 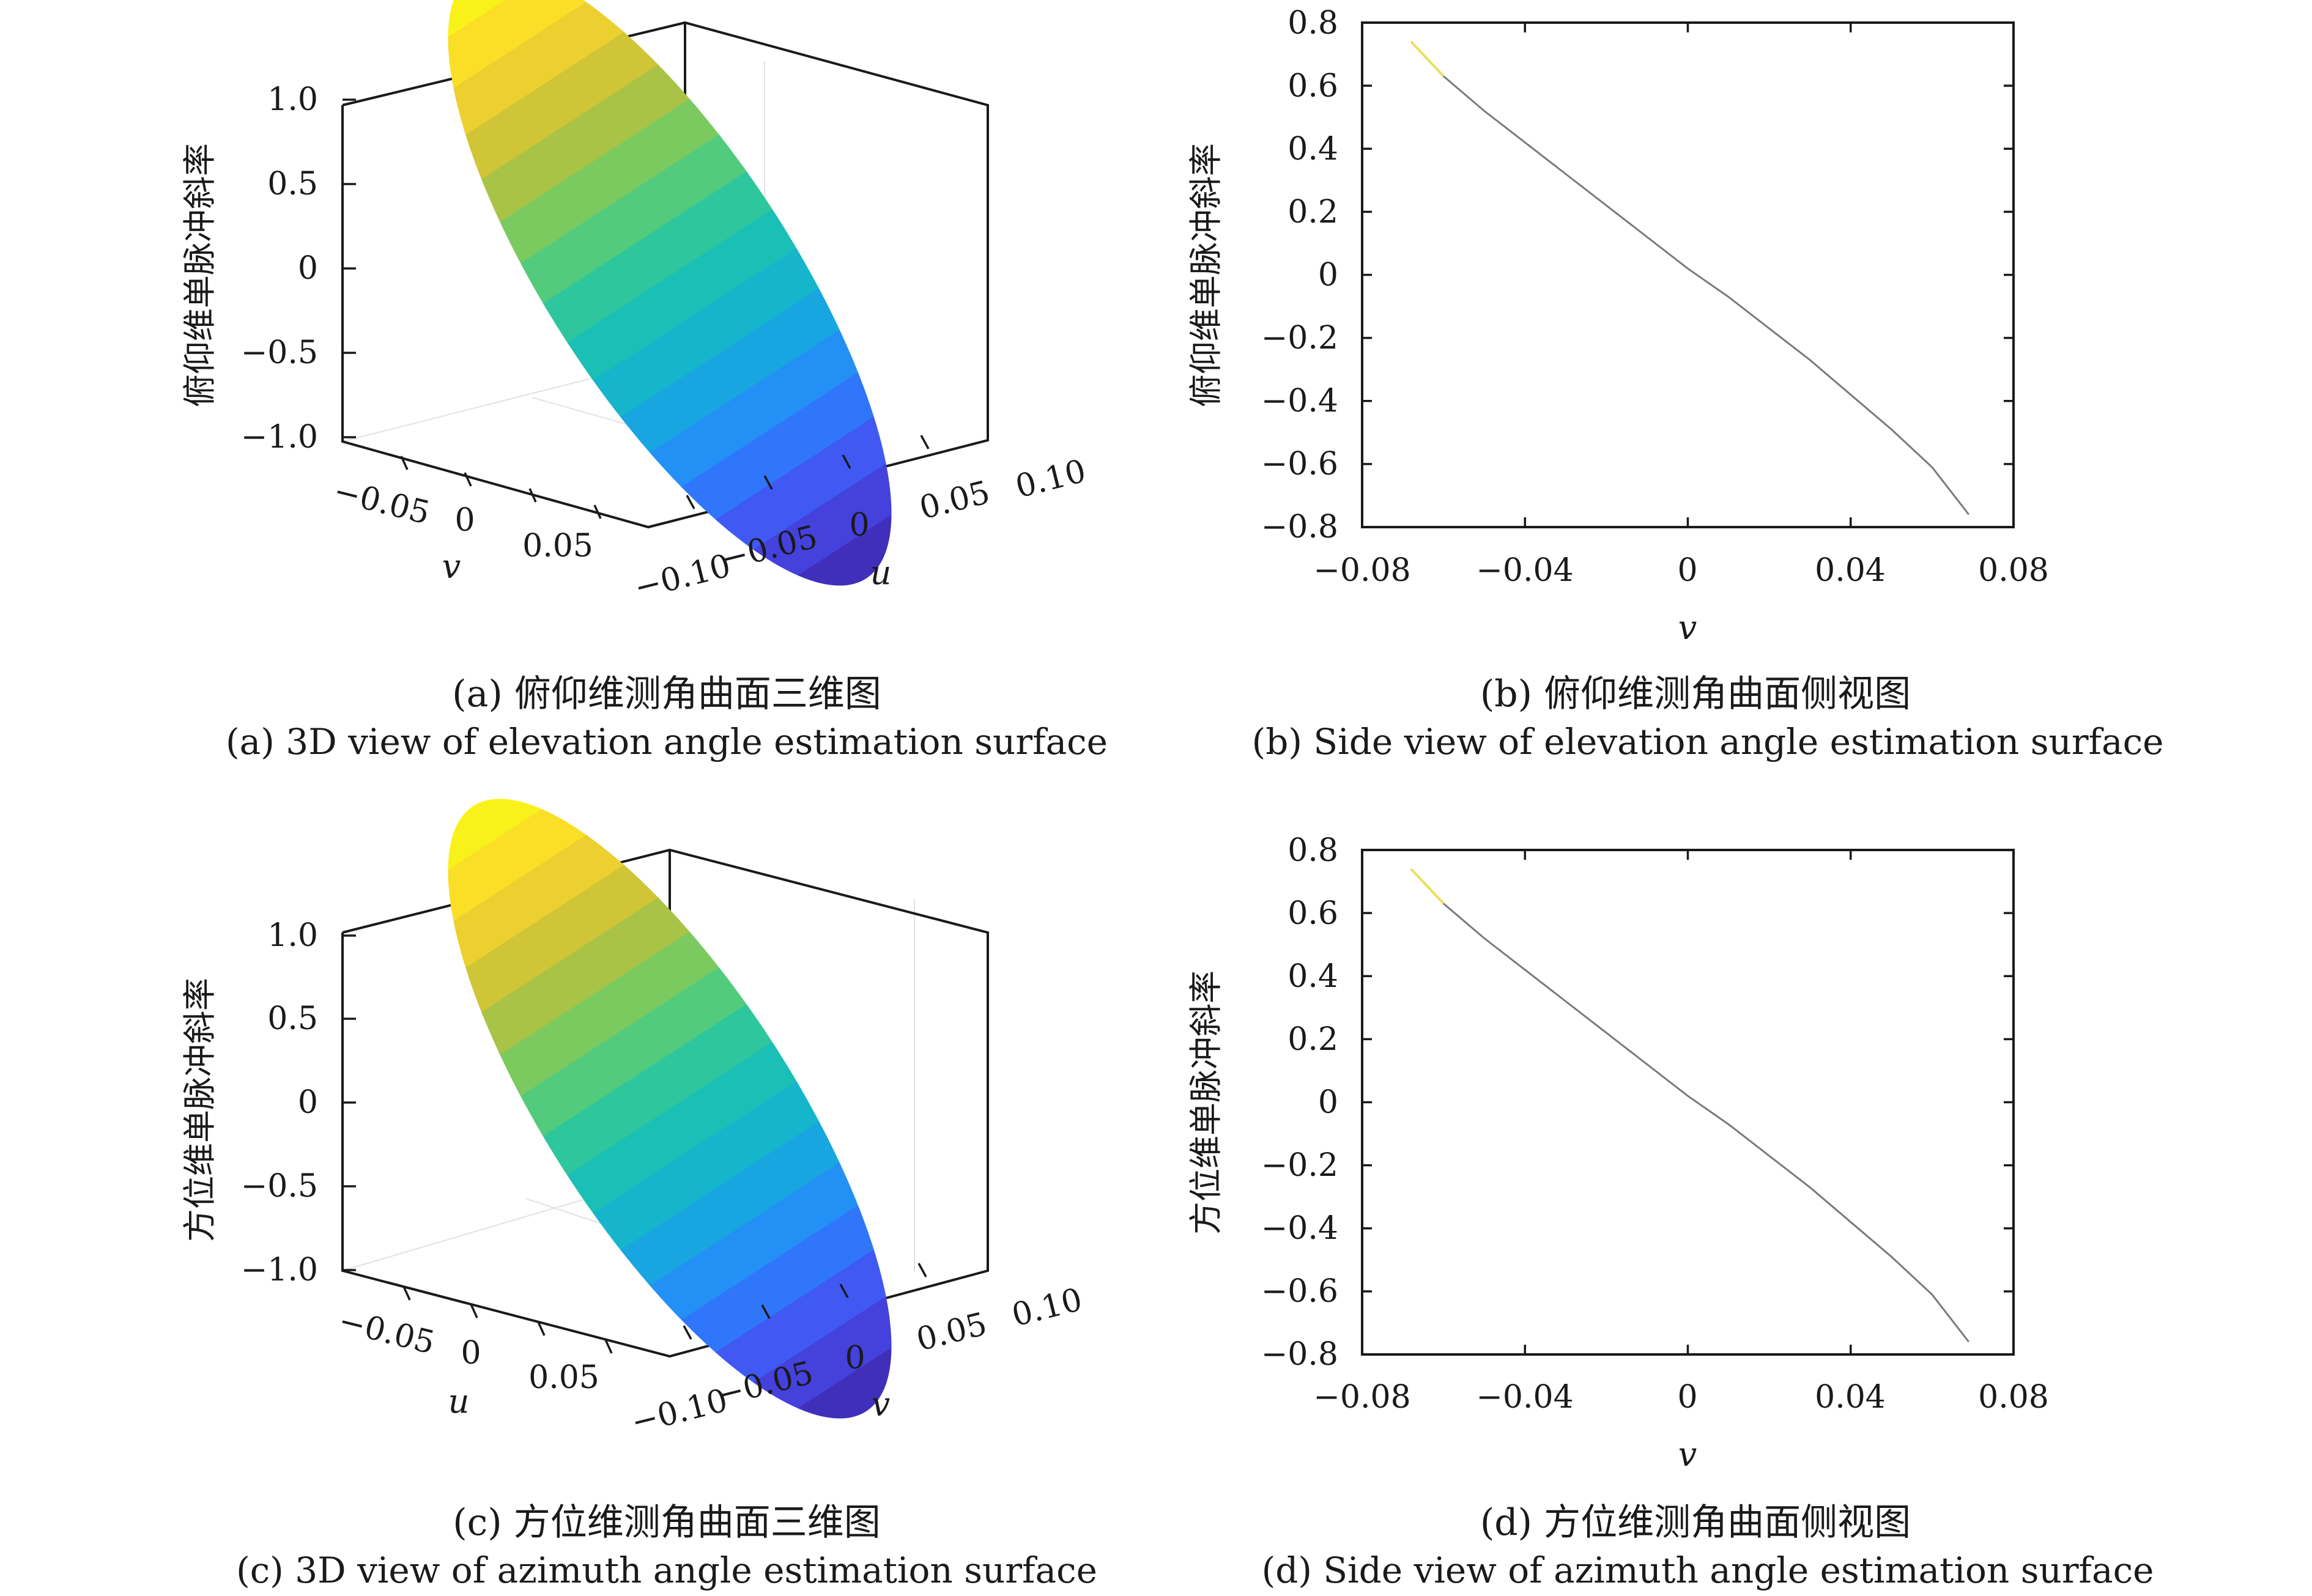 I want to click on panel-b-yticklabel: 0, so click(x=1328, y=275).